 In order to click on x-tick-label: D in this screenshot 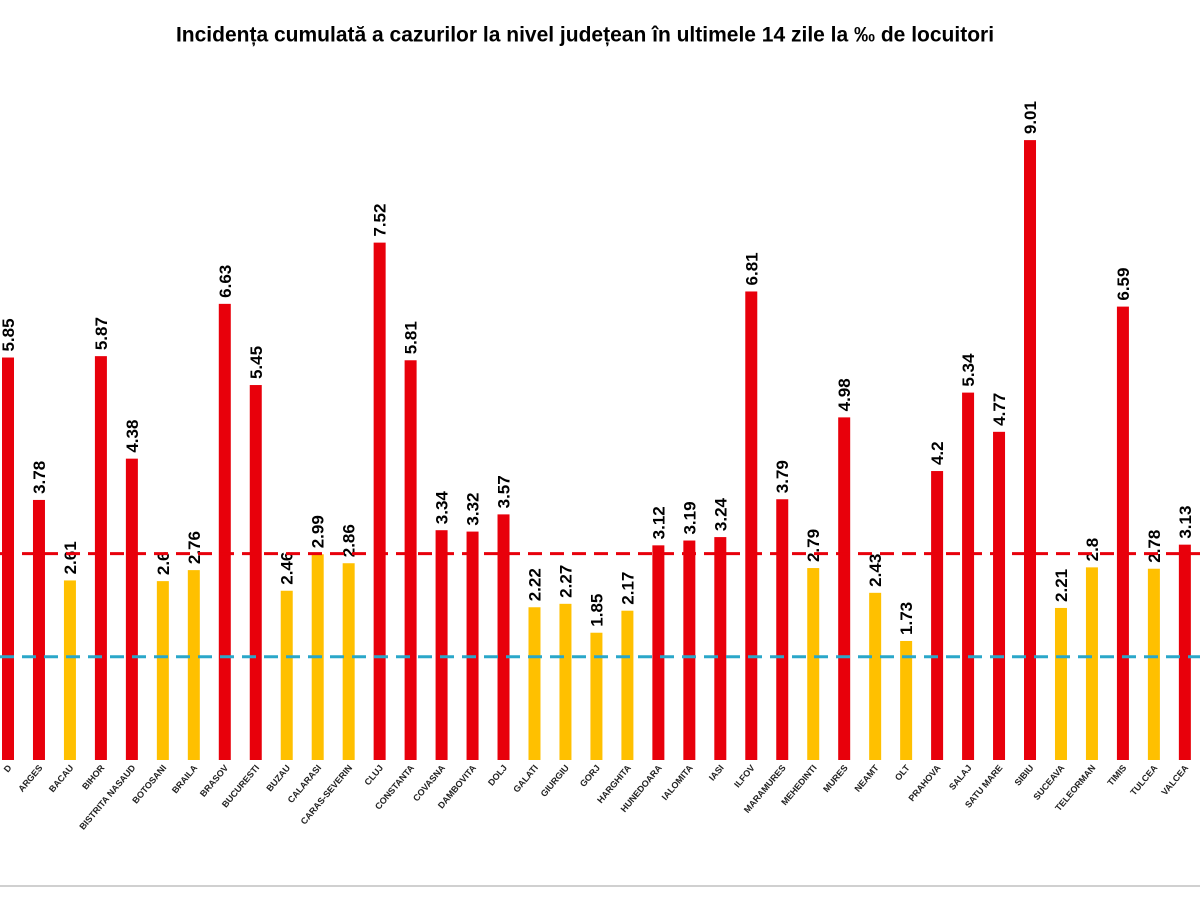, I will do `click(8, 768)`.